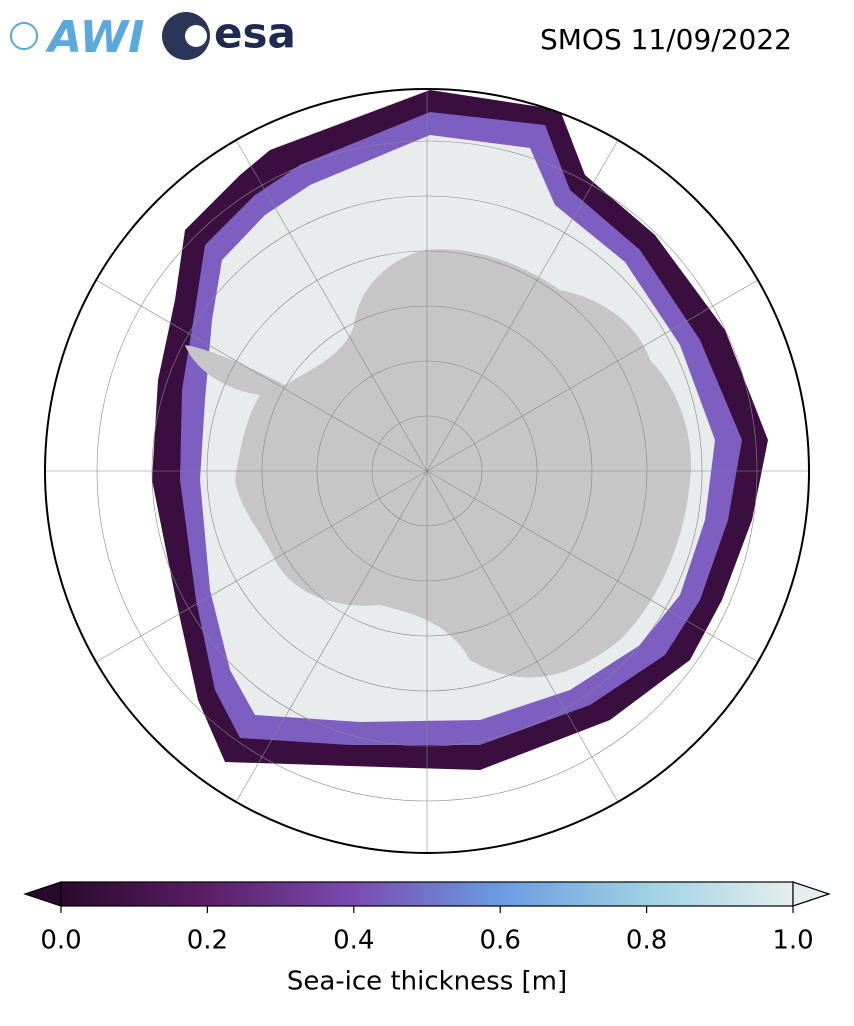 Image resolution: width=854 pixels, height=1026 pixels. What do you see at coordinates (255, 33) in the screenshot?
I see `logo-text: esa` at bounding box center [255, 33].